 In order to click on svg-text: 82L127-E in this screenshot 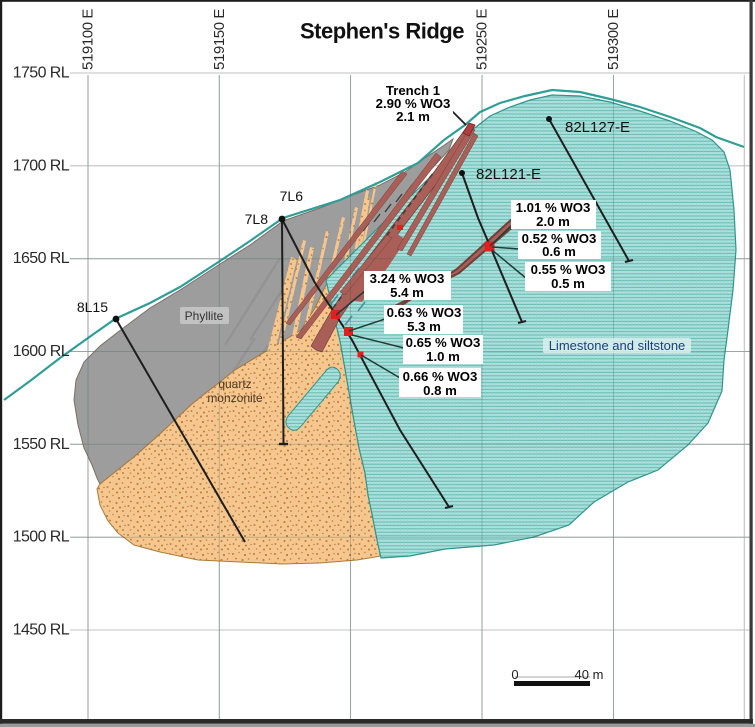, I will do `click(597, 127)`.